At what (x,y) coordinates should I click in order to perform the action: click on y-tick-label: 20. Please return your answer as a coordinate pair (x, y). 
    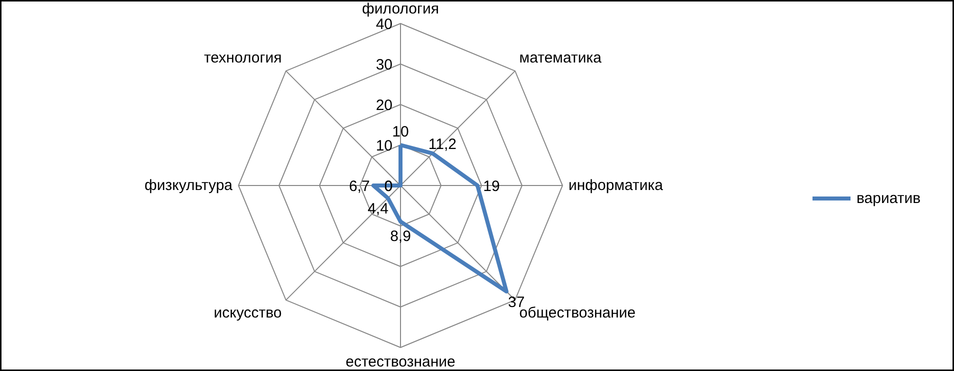
    Looking at the image, I should click on (384, 105).